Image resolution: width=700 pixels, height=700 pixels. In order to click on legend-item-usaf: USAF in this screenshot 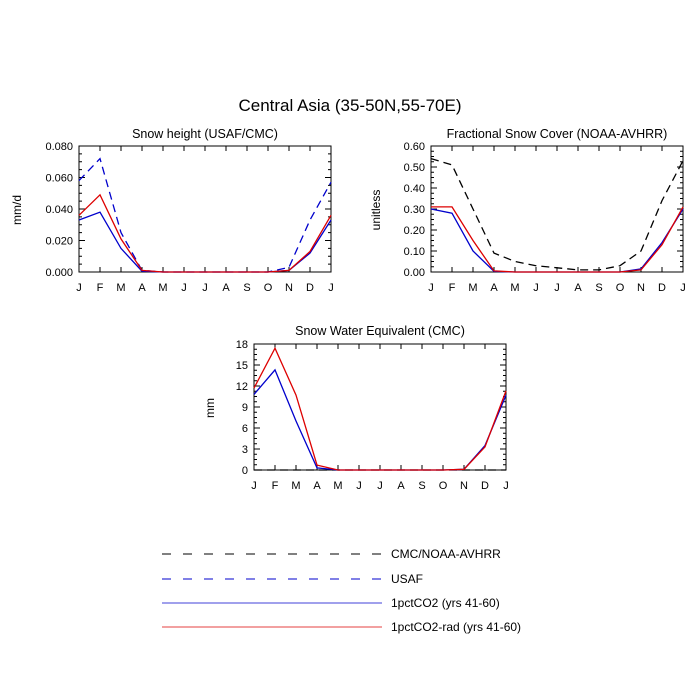, I will do `click(292, 579)`.